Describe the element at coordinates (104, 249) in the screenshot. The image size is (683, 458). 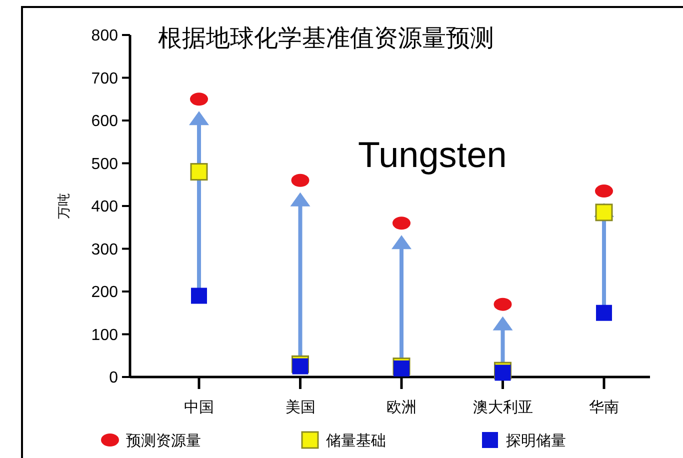
I see `y-tick-label: 300` at that location.